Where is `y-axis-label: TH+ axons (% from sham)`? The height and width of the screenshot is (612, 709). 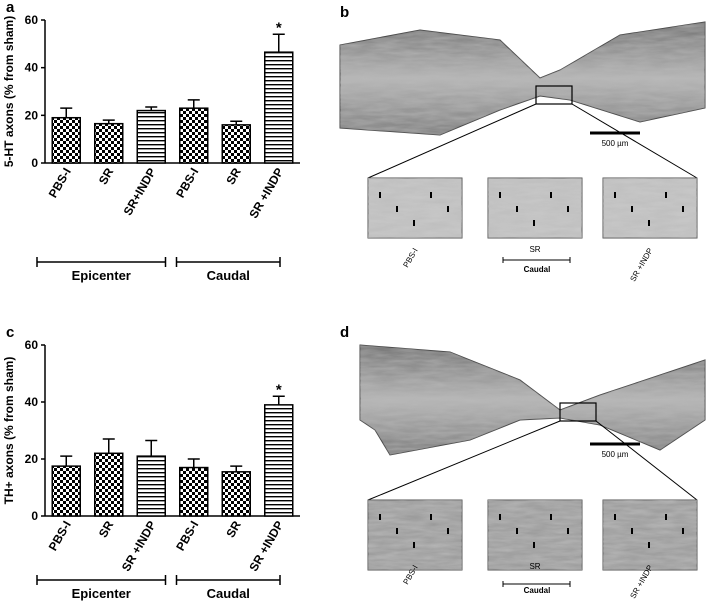
y-axis-label: TH+ axons (% from sham) is located at coordinates (9, 431).